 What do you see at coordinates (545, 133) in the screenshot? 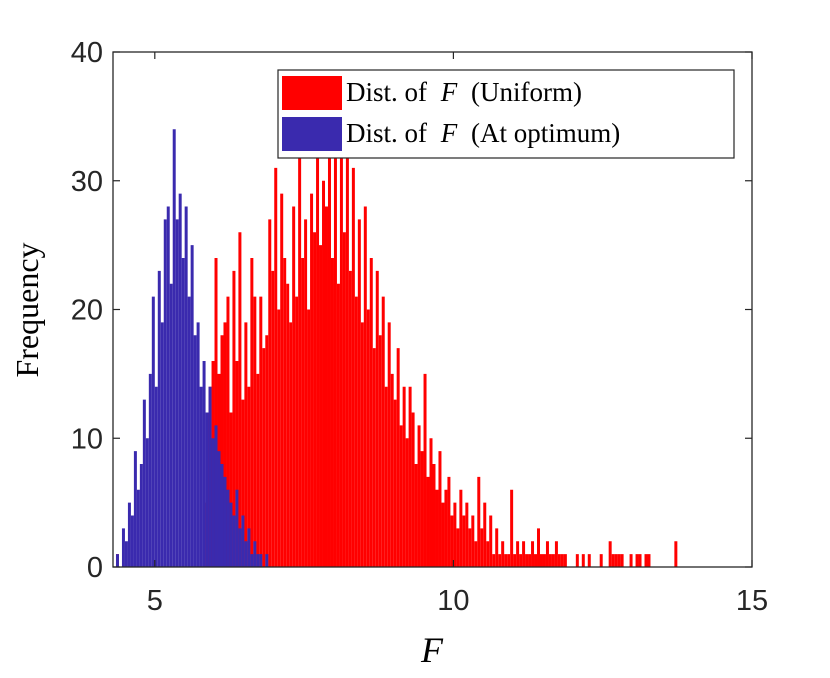
I see `legend-optimum-suffix: (At optimum)` at bounding box center [545, 133].